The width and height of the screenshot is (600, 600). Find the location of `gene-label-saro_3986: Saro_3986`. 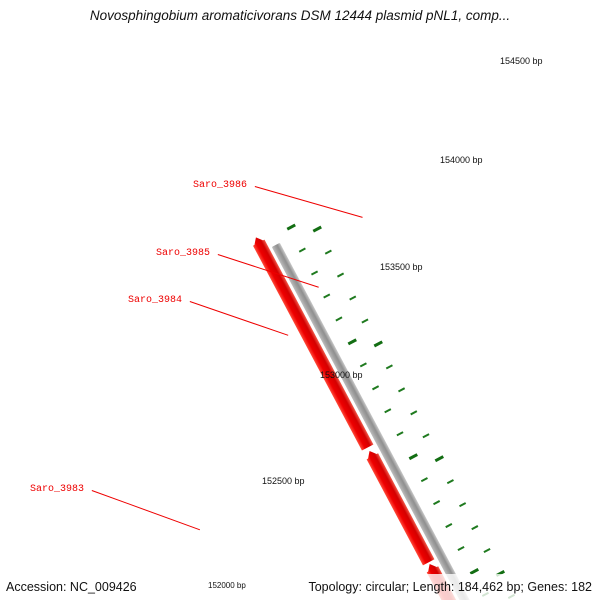

gene-label-saro_3986: Saro_3986 is located at coordinates (220, 185).